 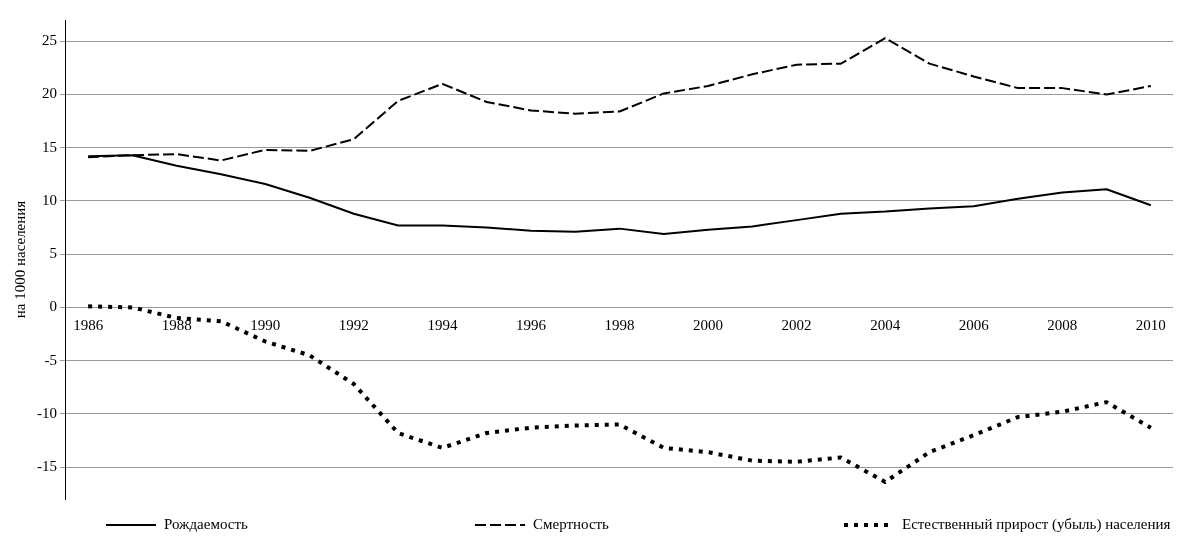 What do you see at coordinates (49, 199) in the screenshot?
I see `y-tick-label: 10` at bounding box center [49, 199].